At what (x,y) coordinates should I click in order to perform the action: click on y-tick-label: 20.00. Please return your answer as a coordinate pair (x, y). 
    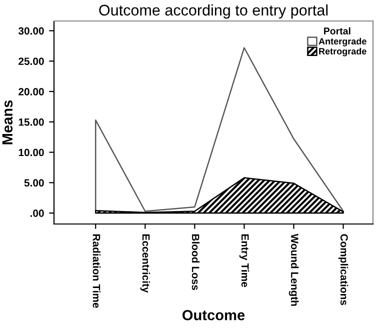
    Looking at the image, I should click on (31, 92).